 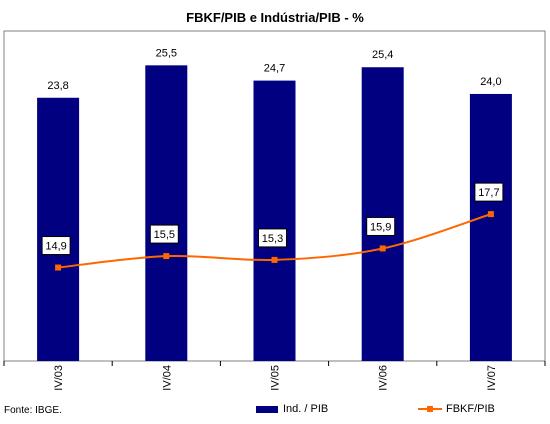 What do you see at coordinates (470, 409) in the screenshot?
I see `legend-label-line-series: FBKF/PIB` at bounding box center [470, 409].